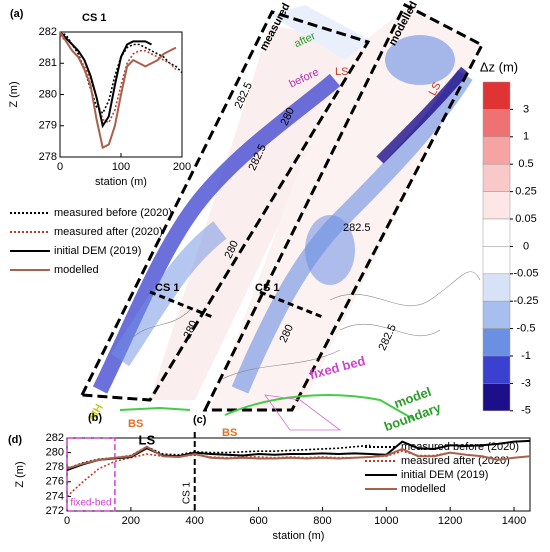 The image size is (550, 552). What do you see at coordinates (95, 418) in the screenshot?
I see `panel-label: (b)` at bounding box center [95, 418].